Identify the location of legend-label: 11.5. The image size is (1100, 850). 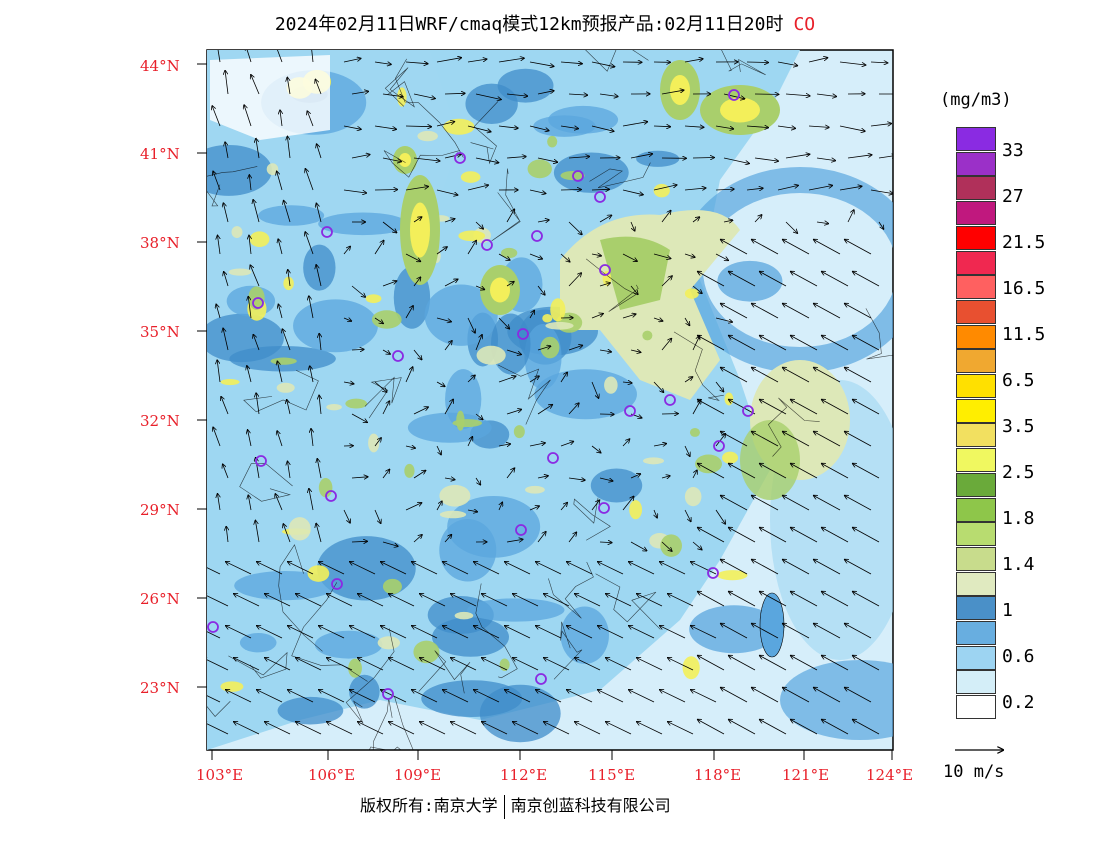
(1024, 334).